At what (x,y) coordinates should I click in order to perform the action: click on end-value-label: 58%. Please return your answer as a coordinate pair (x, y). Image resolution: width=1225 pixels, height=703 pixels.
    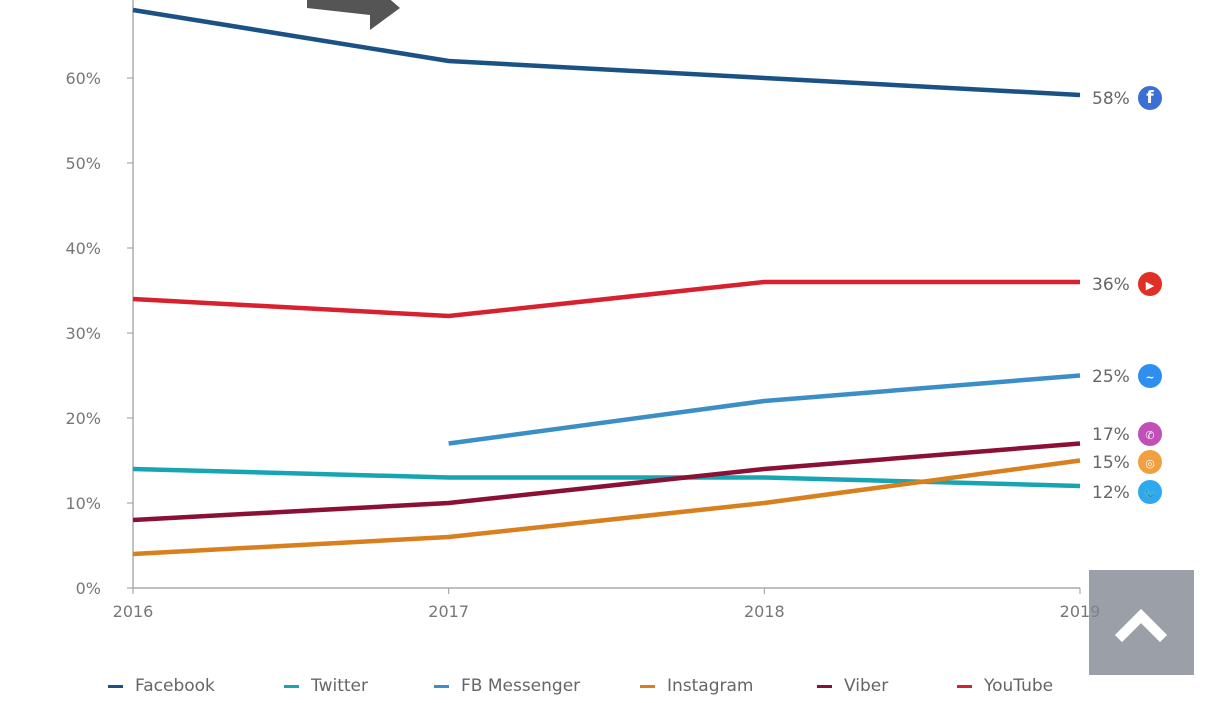
    Looking at the image, I should click on (1111, 99).